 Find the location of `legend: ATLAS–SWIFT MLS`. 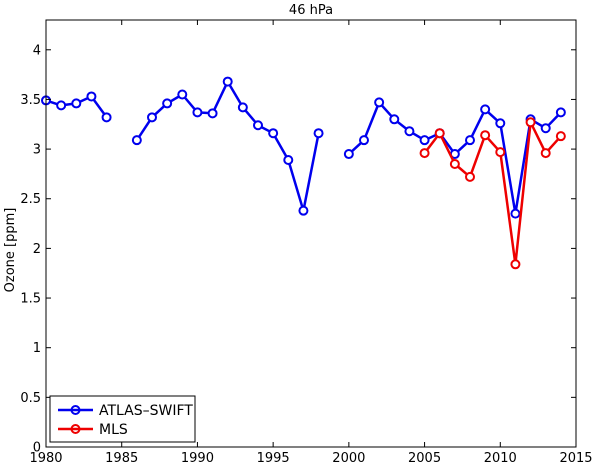

legend: ATLAS–SWIFT MLS is located at coordinates (122, 419).